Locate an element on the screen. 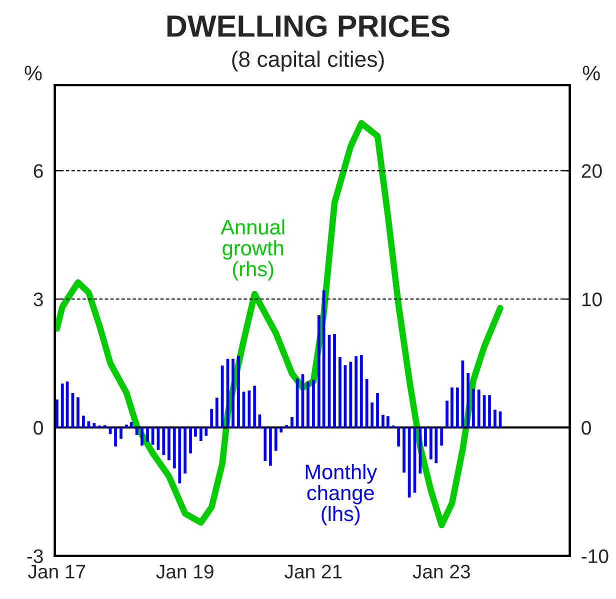 The width and height of the screenshot is (616, 599). chart-subtitle: (8 capital cities) is located at coordinates (308, 61).